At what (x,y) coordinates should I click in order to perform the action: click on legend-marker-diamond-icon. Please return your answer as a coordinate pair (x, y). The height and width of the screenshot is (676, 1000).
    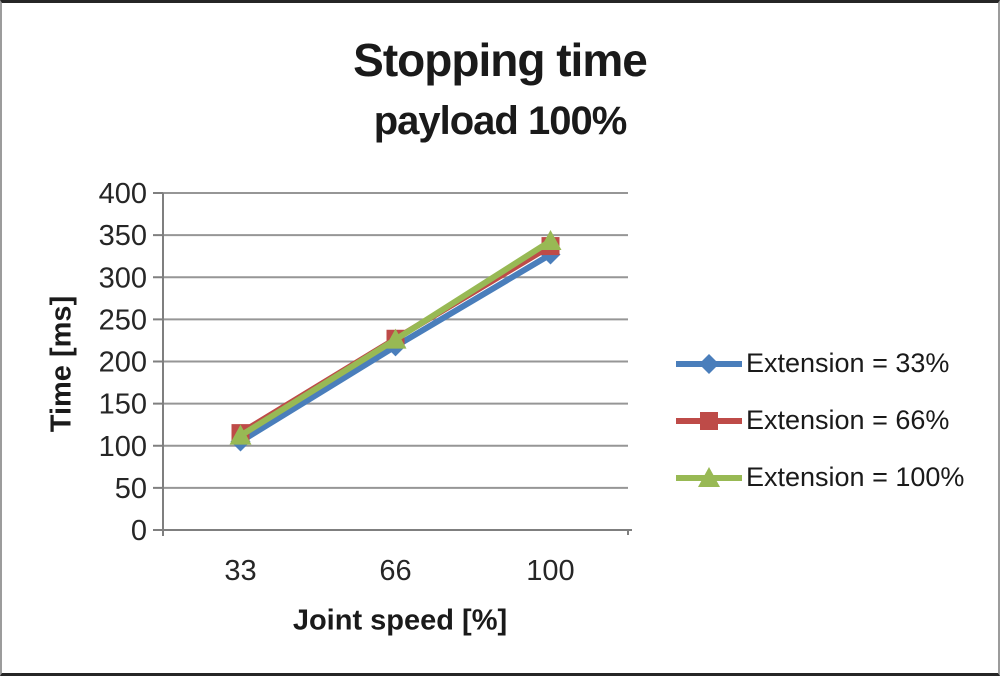
    Looking at the image, I should click on (709, 363).